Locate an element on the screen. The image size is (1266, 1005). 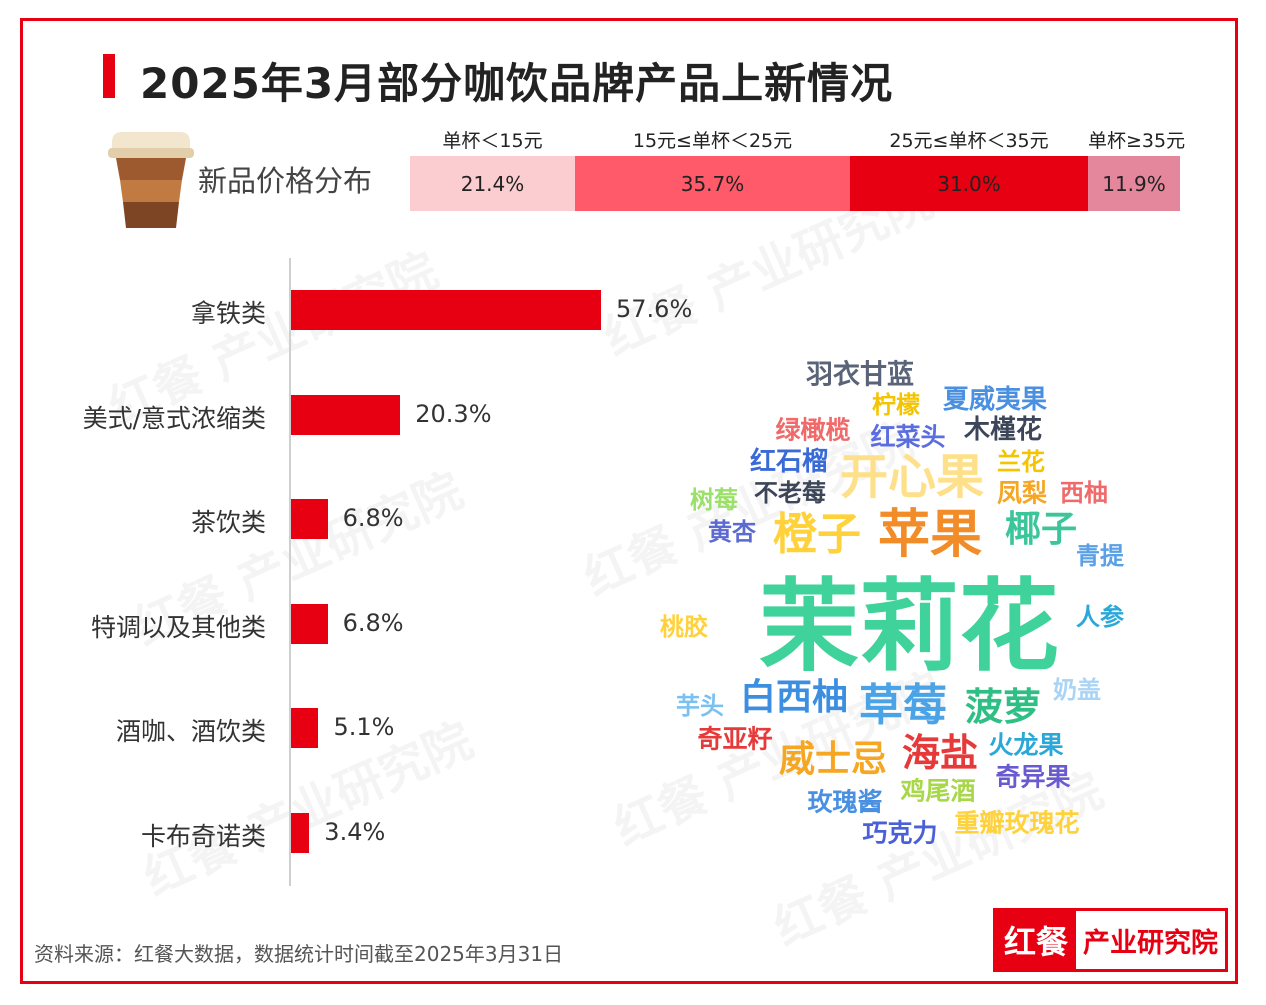
word-cloud-term: 木槿花 is located at coordinates (1003, 430).